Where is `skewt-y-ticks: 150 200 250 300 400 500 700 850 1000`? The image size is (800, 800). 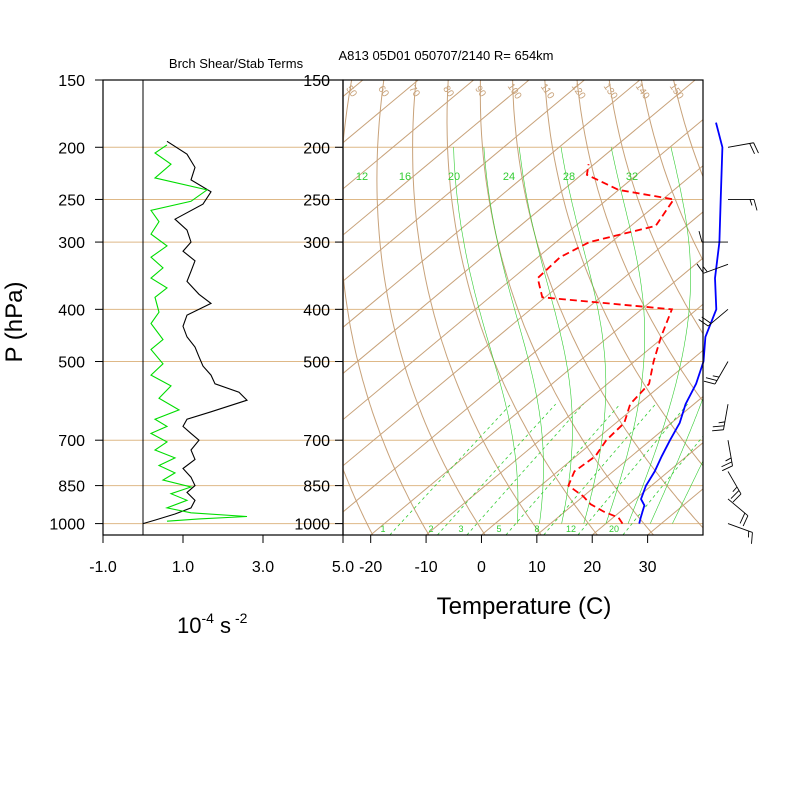
skewt-y-ticks: 150 200 250 300 400 500 700 850 1000 is located at coordinates (318, 303).